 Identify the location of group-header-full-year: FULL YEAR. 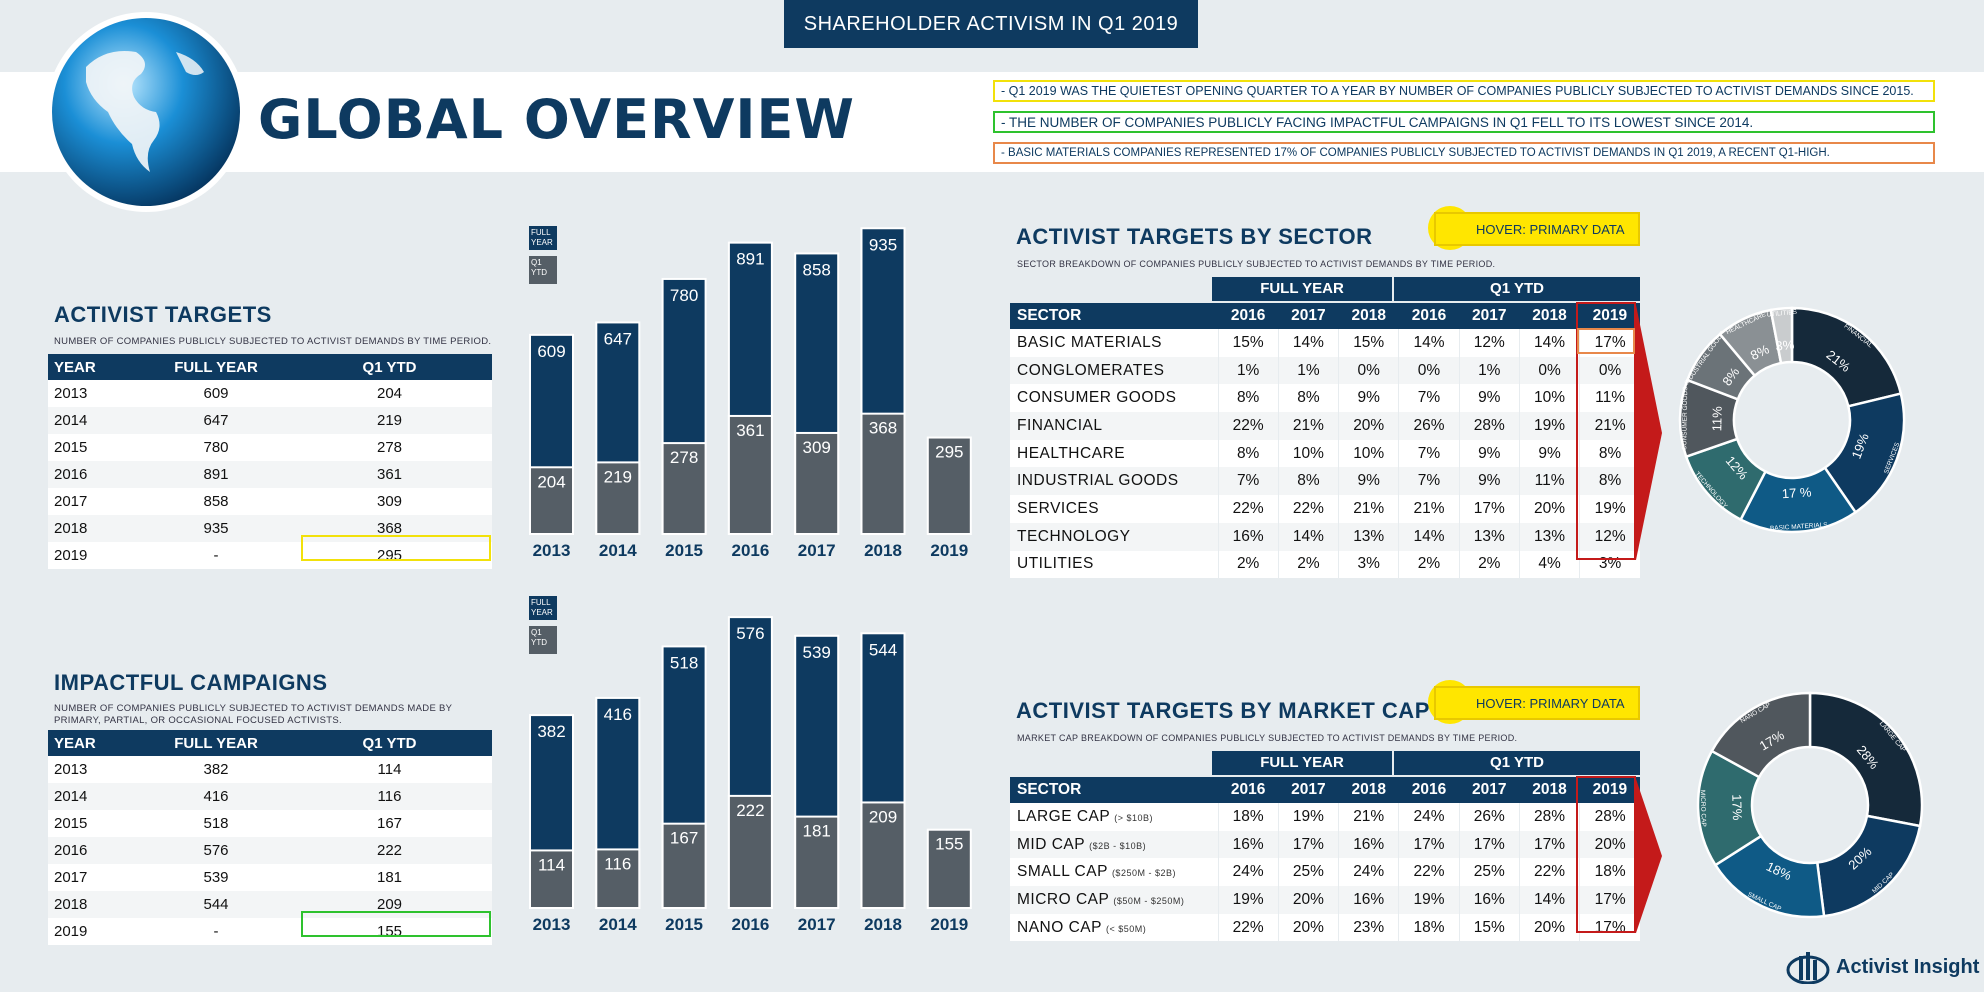
(1302, 289).